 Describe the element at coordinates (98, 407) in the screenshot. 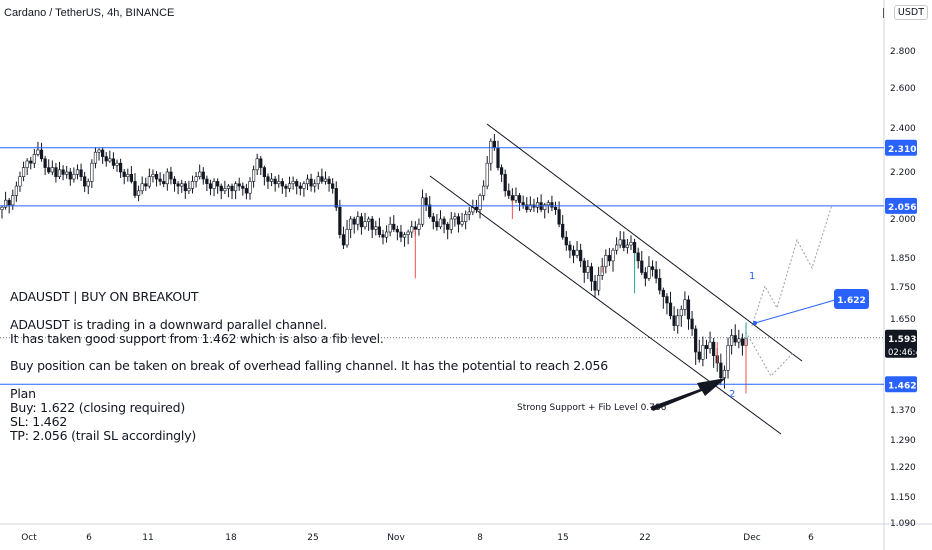

I see `plan-buy: Buy: 1.622 (closing required)` at that location.